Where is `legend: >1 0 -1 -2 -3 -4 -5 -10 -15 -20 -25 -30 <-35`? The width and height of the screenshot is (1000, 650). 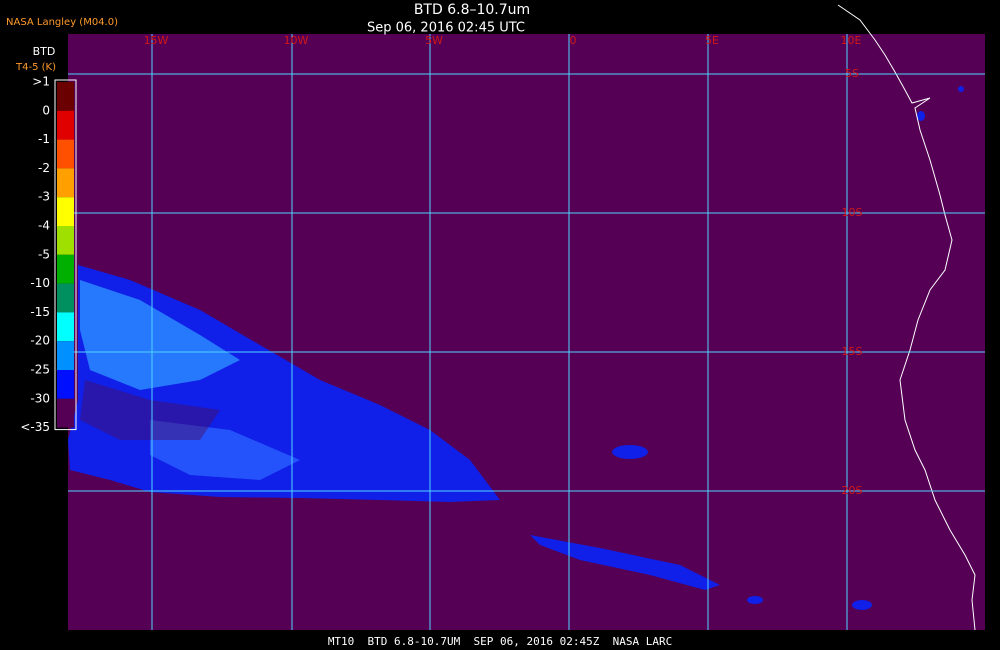 legend: >1 0 -1 -2 -3 -4 -5 -10 -15 -20 -25 -30 <-35 is located at coordinates (48, 254).